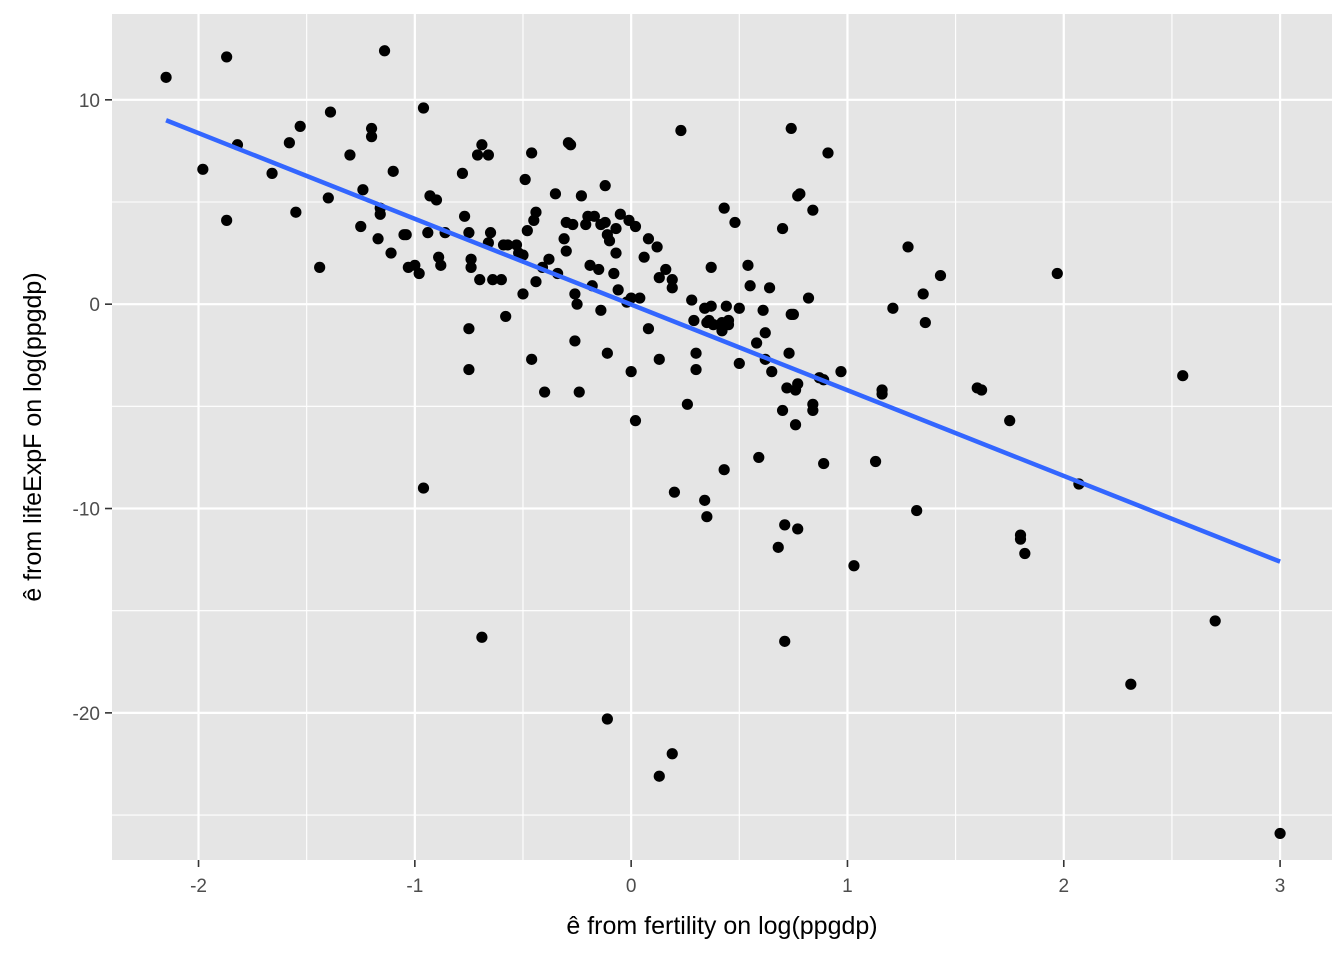  Describe the element at coordinates (89, 101) in the screenshot. I see `y-tick-label: 10` at that location.